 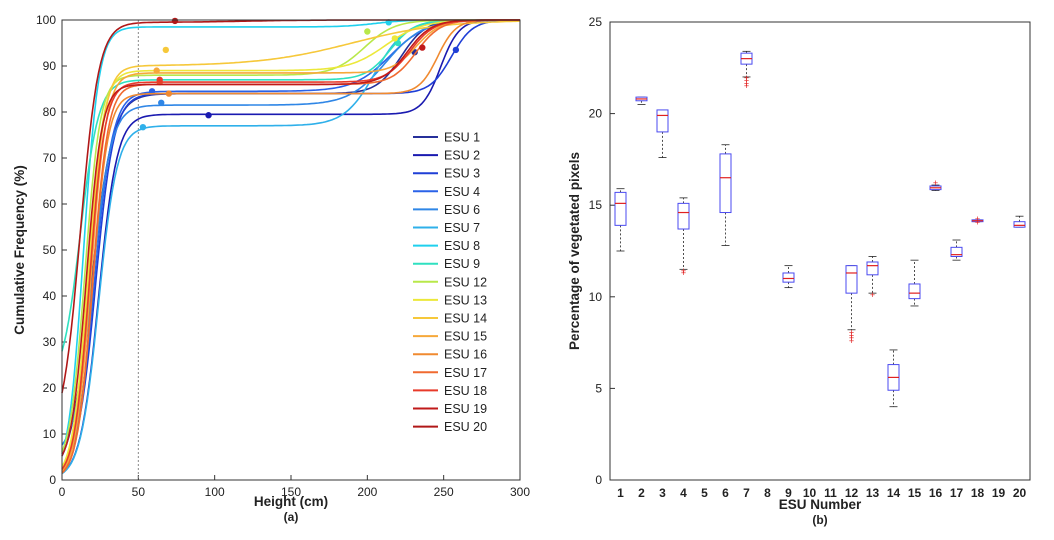 What do you see at coordinates (215, 492) in the screenshot?
I see `x-tick-label: 100` at bounding box center [215, 492].